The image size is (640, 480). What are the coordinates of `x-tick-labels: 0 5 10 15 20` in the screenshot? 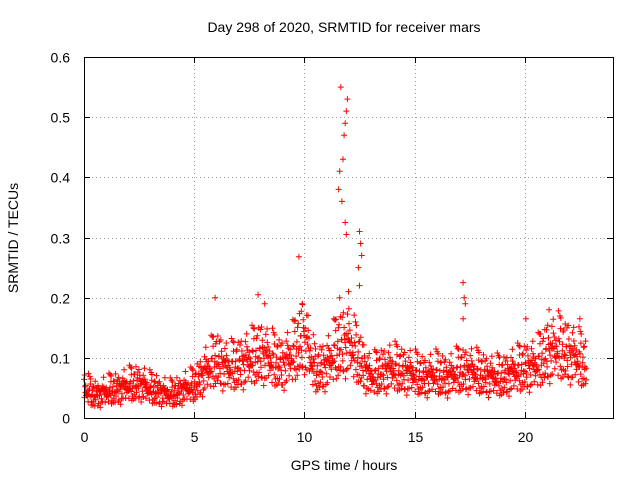 It's located at (307, 437).